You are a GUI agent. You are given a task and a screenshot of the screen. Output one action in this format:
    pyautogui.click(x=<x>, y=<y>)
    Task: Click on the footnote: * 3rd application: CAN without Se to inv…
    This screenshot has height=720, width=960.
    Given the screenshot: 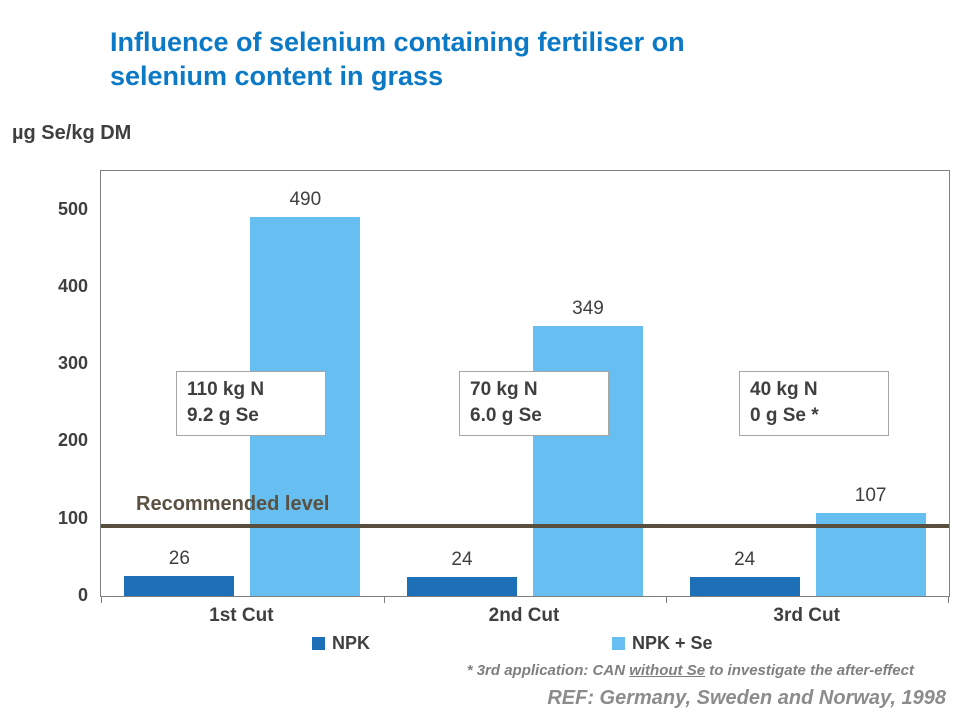 What is the action you would take?
    pyautogui.click(x=690, y=670)
    